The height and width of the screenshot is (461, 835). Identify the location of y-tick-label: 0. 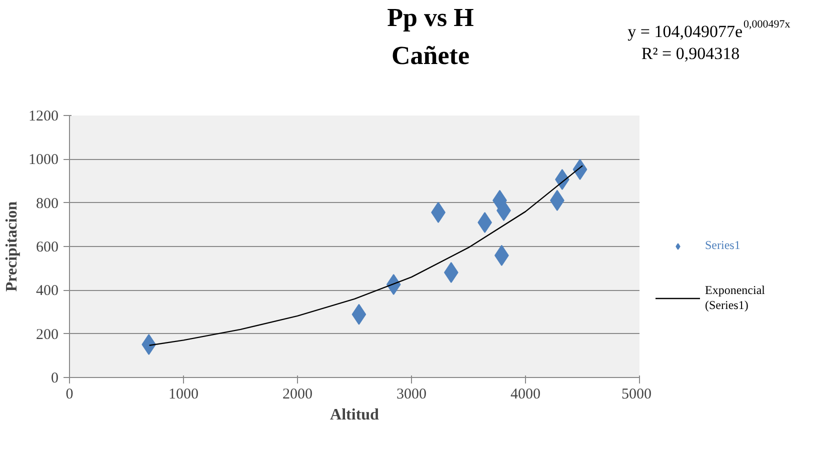
(54, 378).